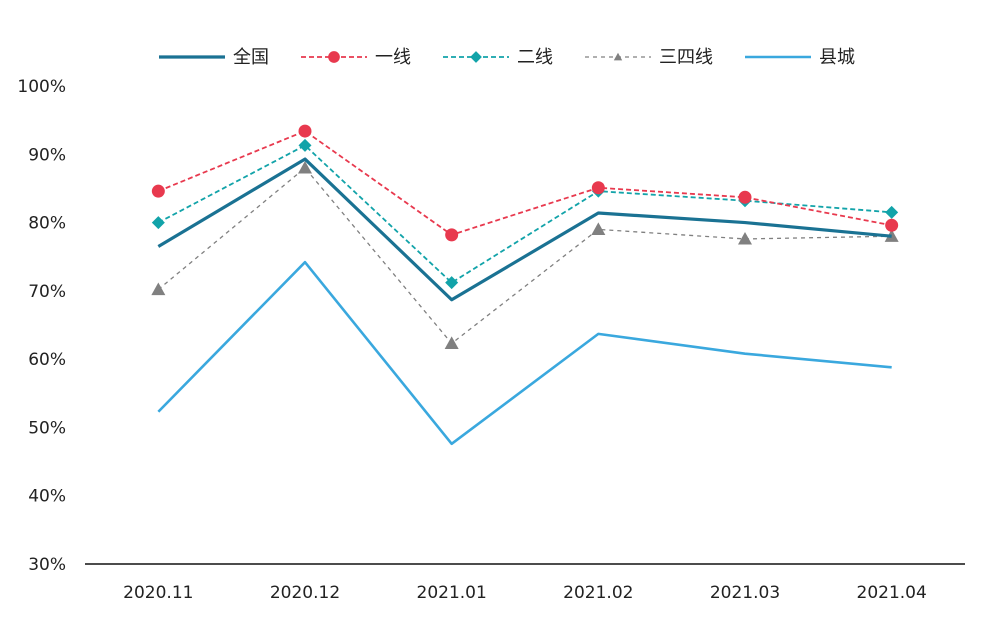  I want to click on y-tick-label: 100%, so click(41, 87).